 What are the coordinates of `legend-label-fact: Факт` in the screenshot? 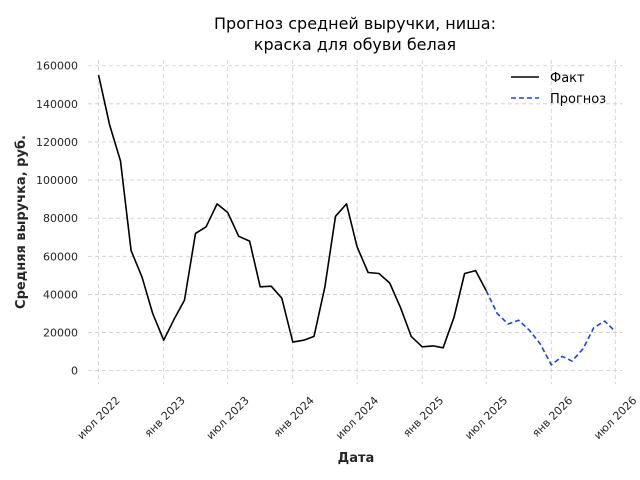 It's located at (567, 78).